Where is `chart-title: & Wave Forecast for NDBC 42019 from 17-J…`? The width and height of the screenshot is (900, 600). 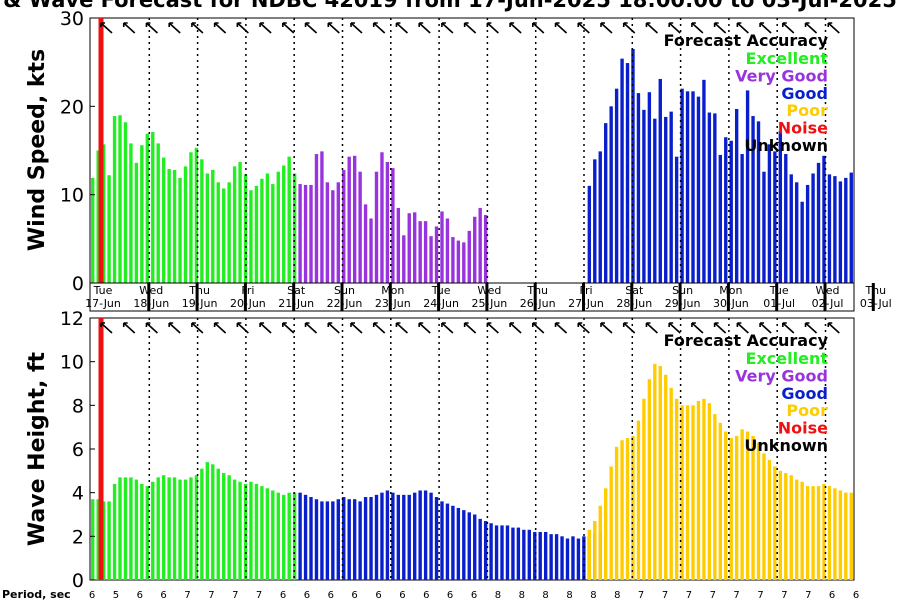 chart-title: & Wave Forecast for NDBC 42019 from 17-J… is located at coordinates (450, 6).